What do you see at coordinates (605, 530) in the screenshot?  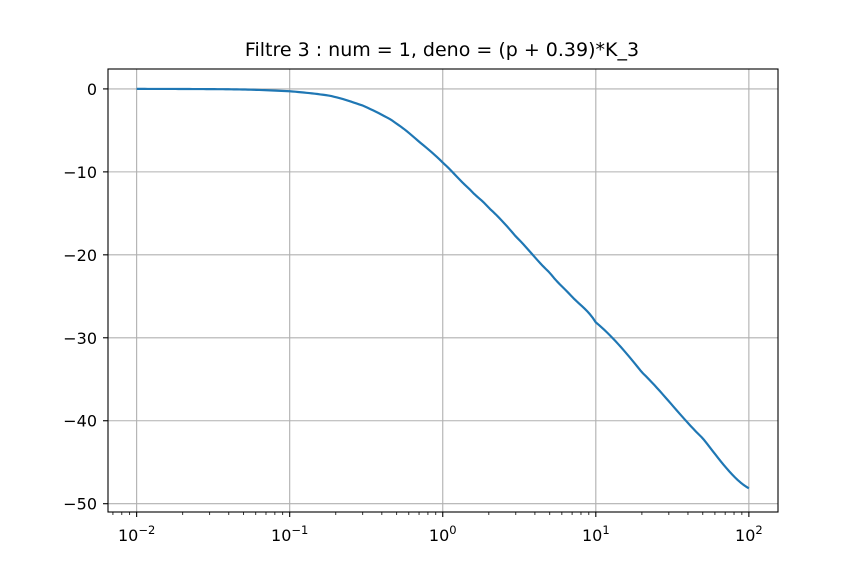 I see `x-tick-exponent: 1` at bounding box center [605, 530].